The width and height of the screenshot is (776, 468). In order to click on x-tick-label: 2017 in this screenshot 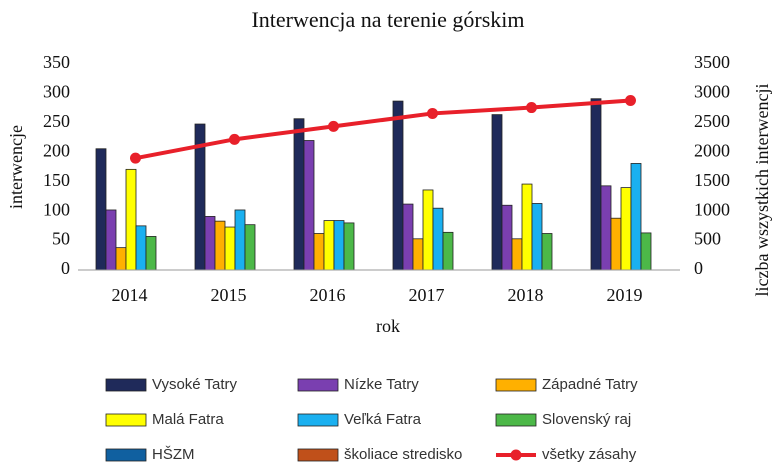, I will do `click(427, 295)`.